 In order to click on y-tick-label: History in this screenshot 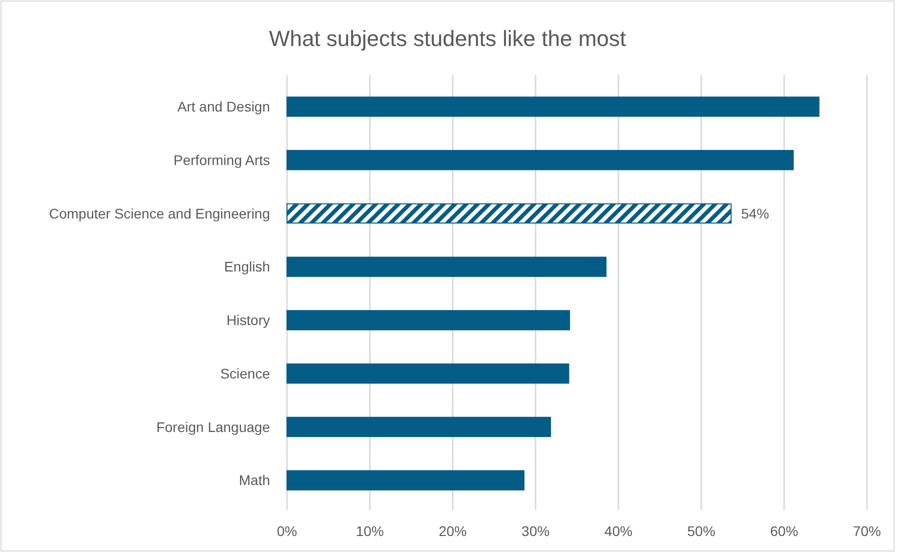, I will do `click(248, 320)`.